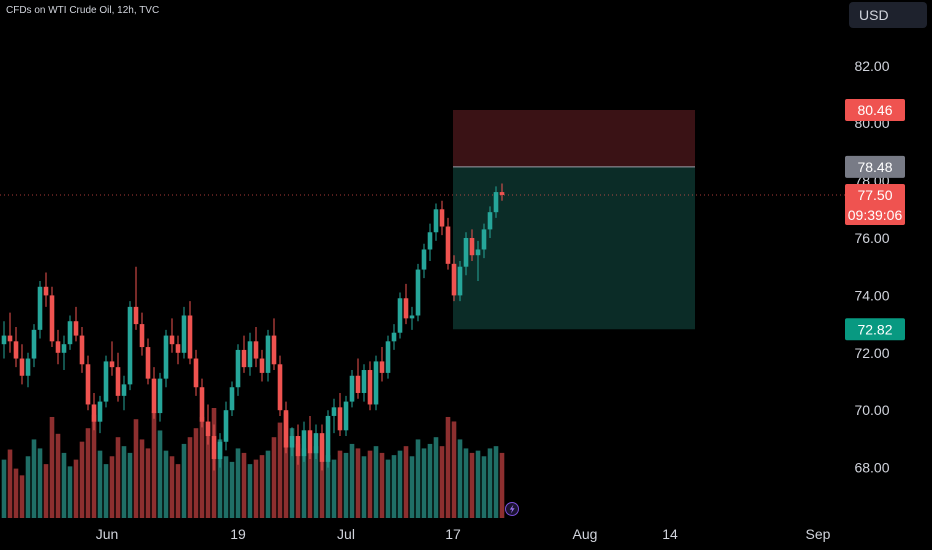 The height and width of the screenshot is (550, 932). What do you see at coordinates (888, 15) in the screenshot?
I see `currency-button: USD` at bounding box center [888, 15].